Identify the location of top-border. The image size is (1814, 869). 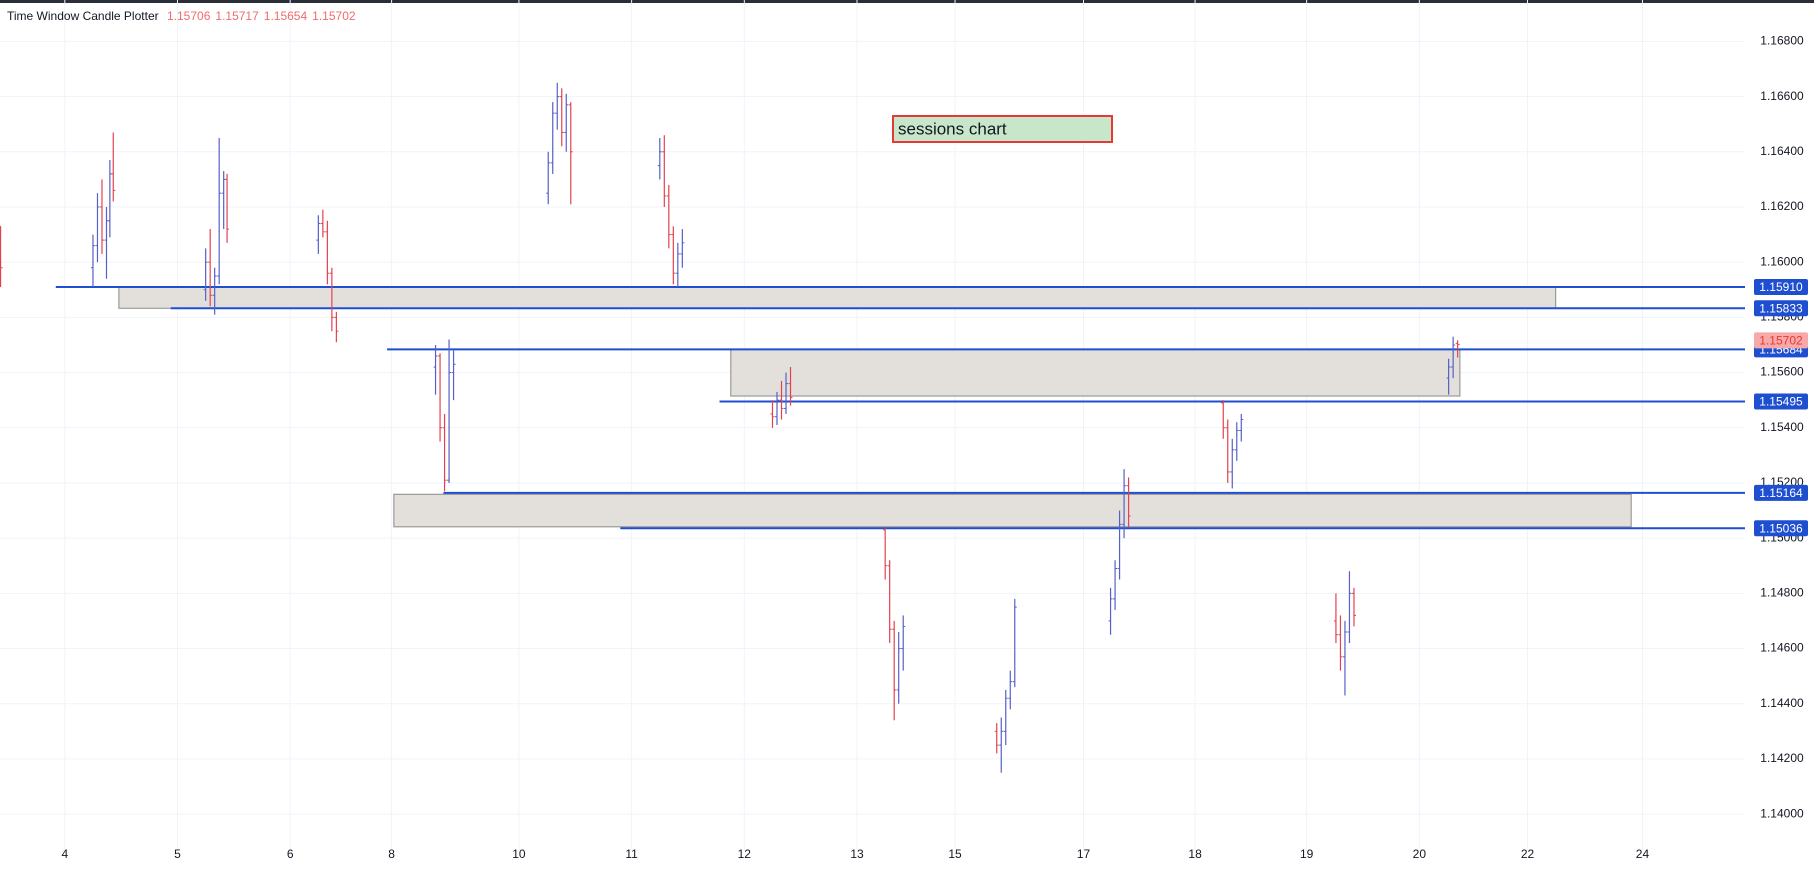
(907, 1).